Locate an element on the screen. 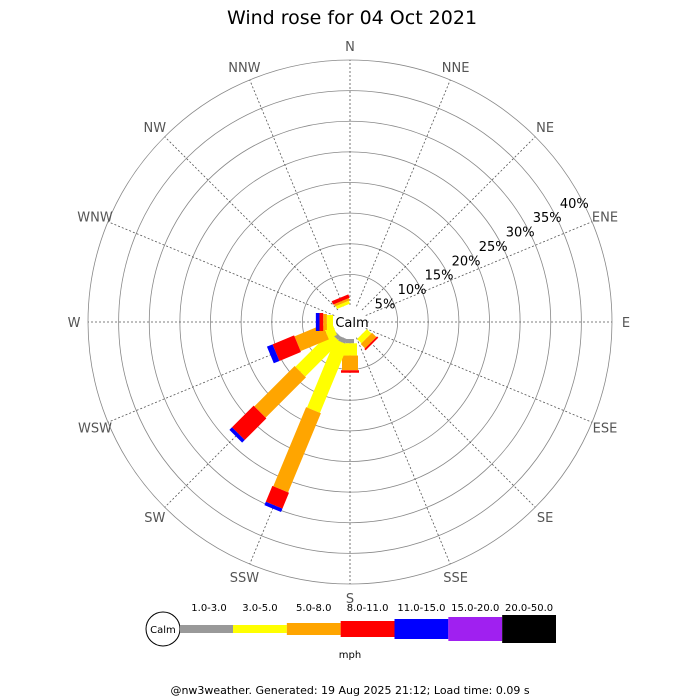 The height and width of the screenshot is (700, 700). radial-tick-label: 25% is located at coordinates (493, 247).